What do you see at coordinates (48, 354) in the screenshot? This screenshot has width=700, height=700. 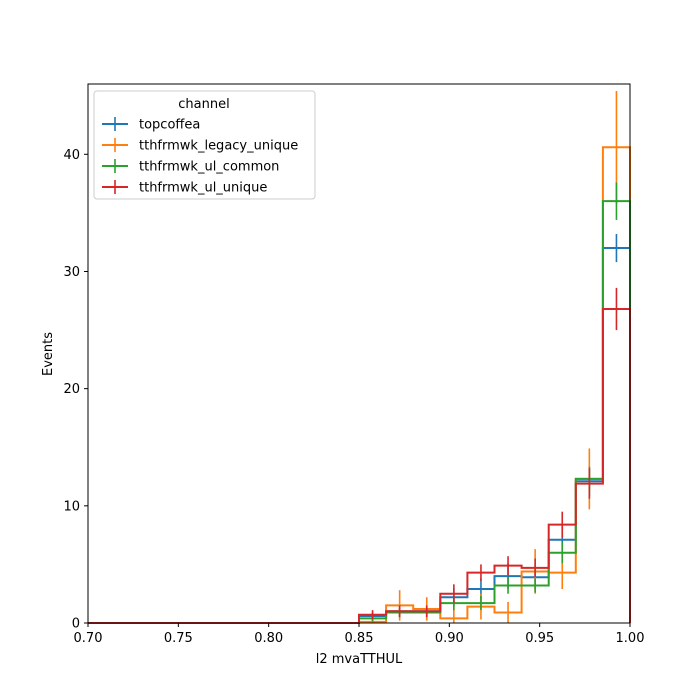 I see `y-axis-label: Events` at bounding box center [48, 354].